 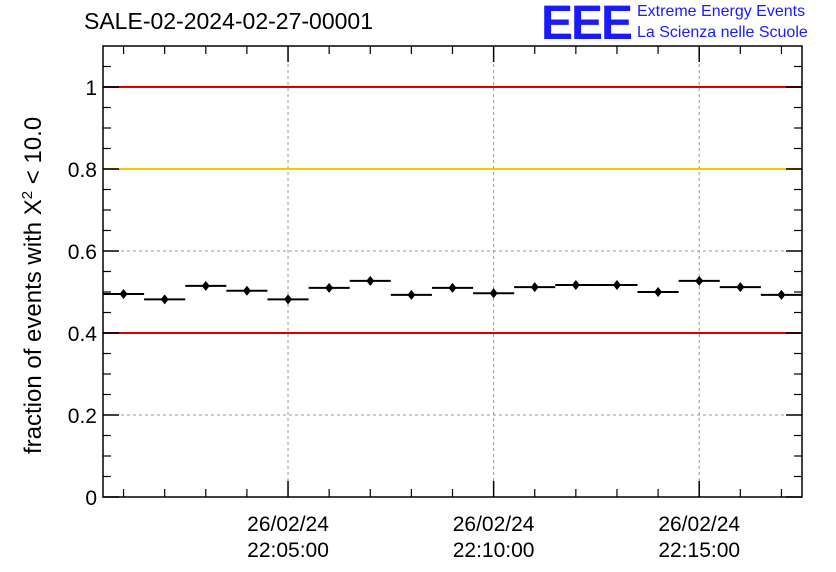 I want to click on chart-title: SALE-02-2024-02-27-00001, so click(x=228, y=21).